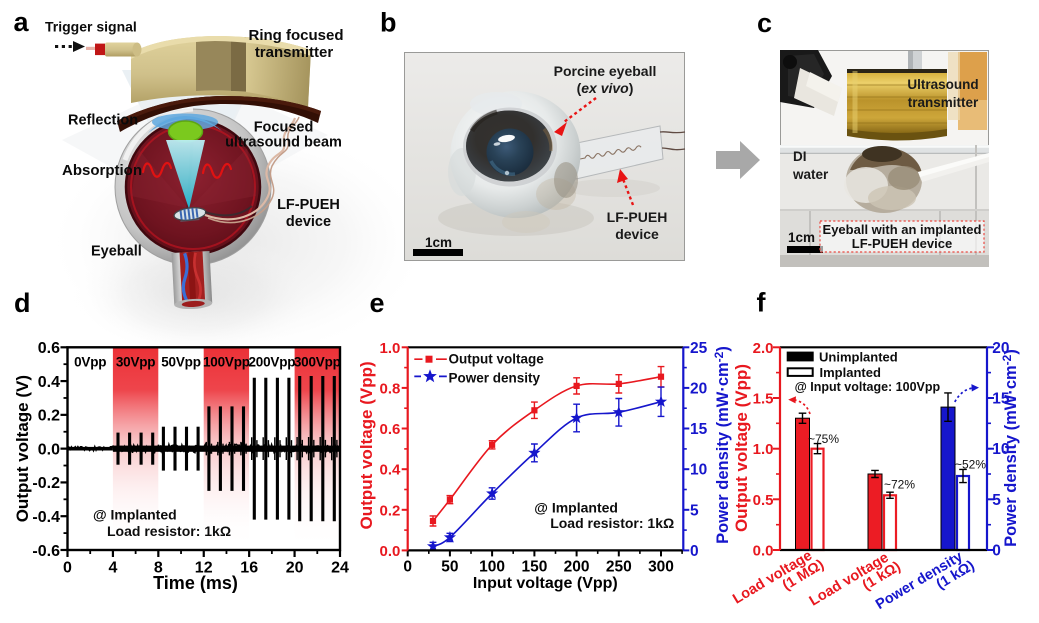 The width and height of the screenshot is (1039, 623). What do you see at coordinates (112, 568) in the screenshot?
I see `svg-text: 4` at bounding box center [112, 568].